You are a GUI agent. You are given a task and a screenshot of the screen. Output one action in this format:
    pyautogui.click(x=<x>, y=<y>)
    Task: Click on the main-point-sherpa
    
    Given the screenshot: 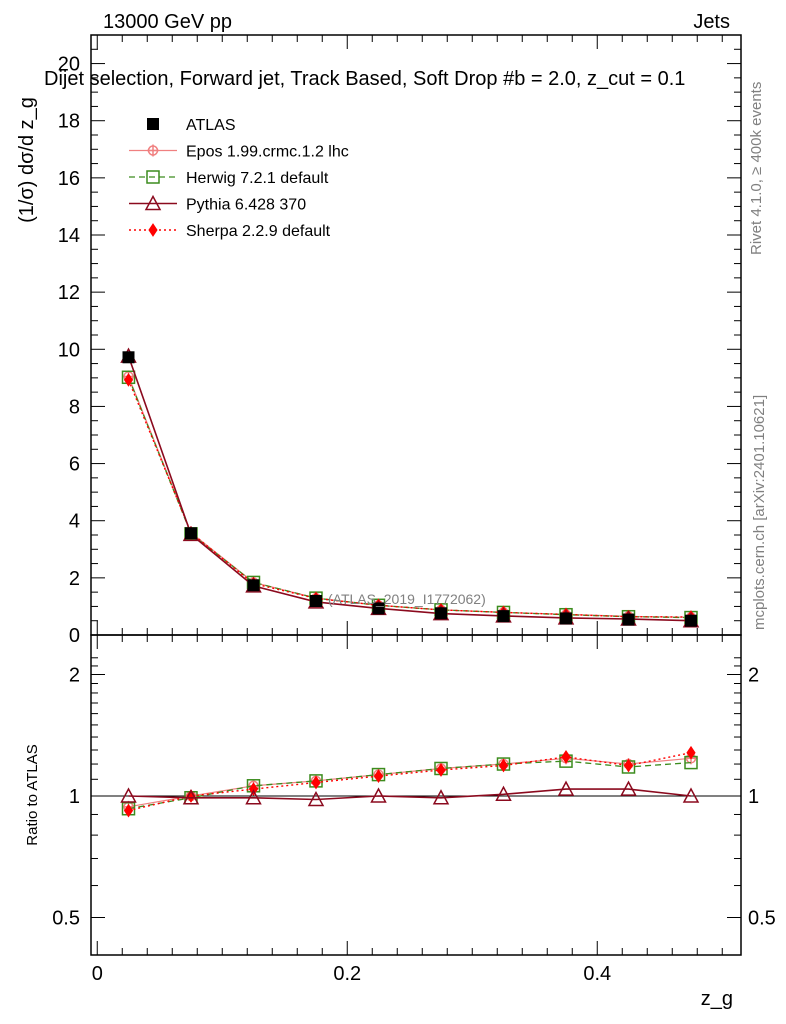 What is the action you would take?
    pyautogui.click(x=128, y=379)
    